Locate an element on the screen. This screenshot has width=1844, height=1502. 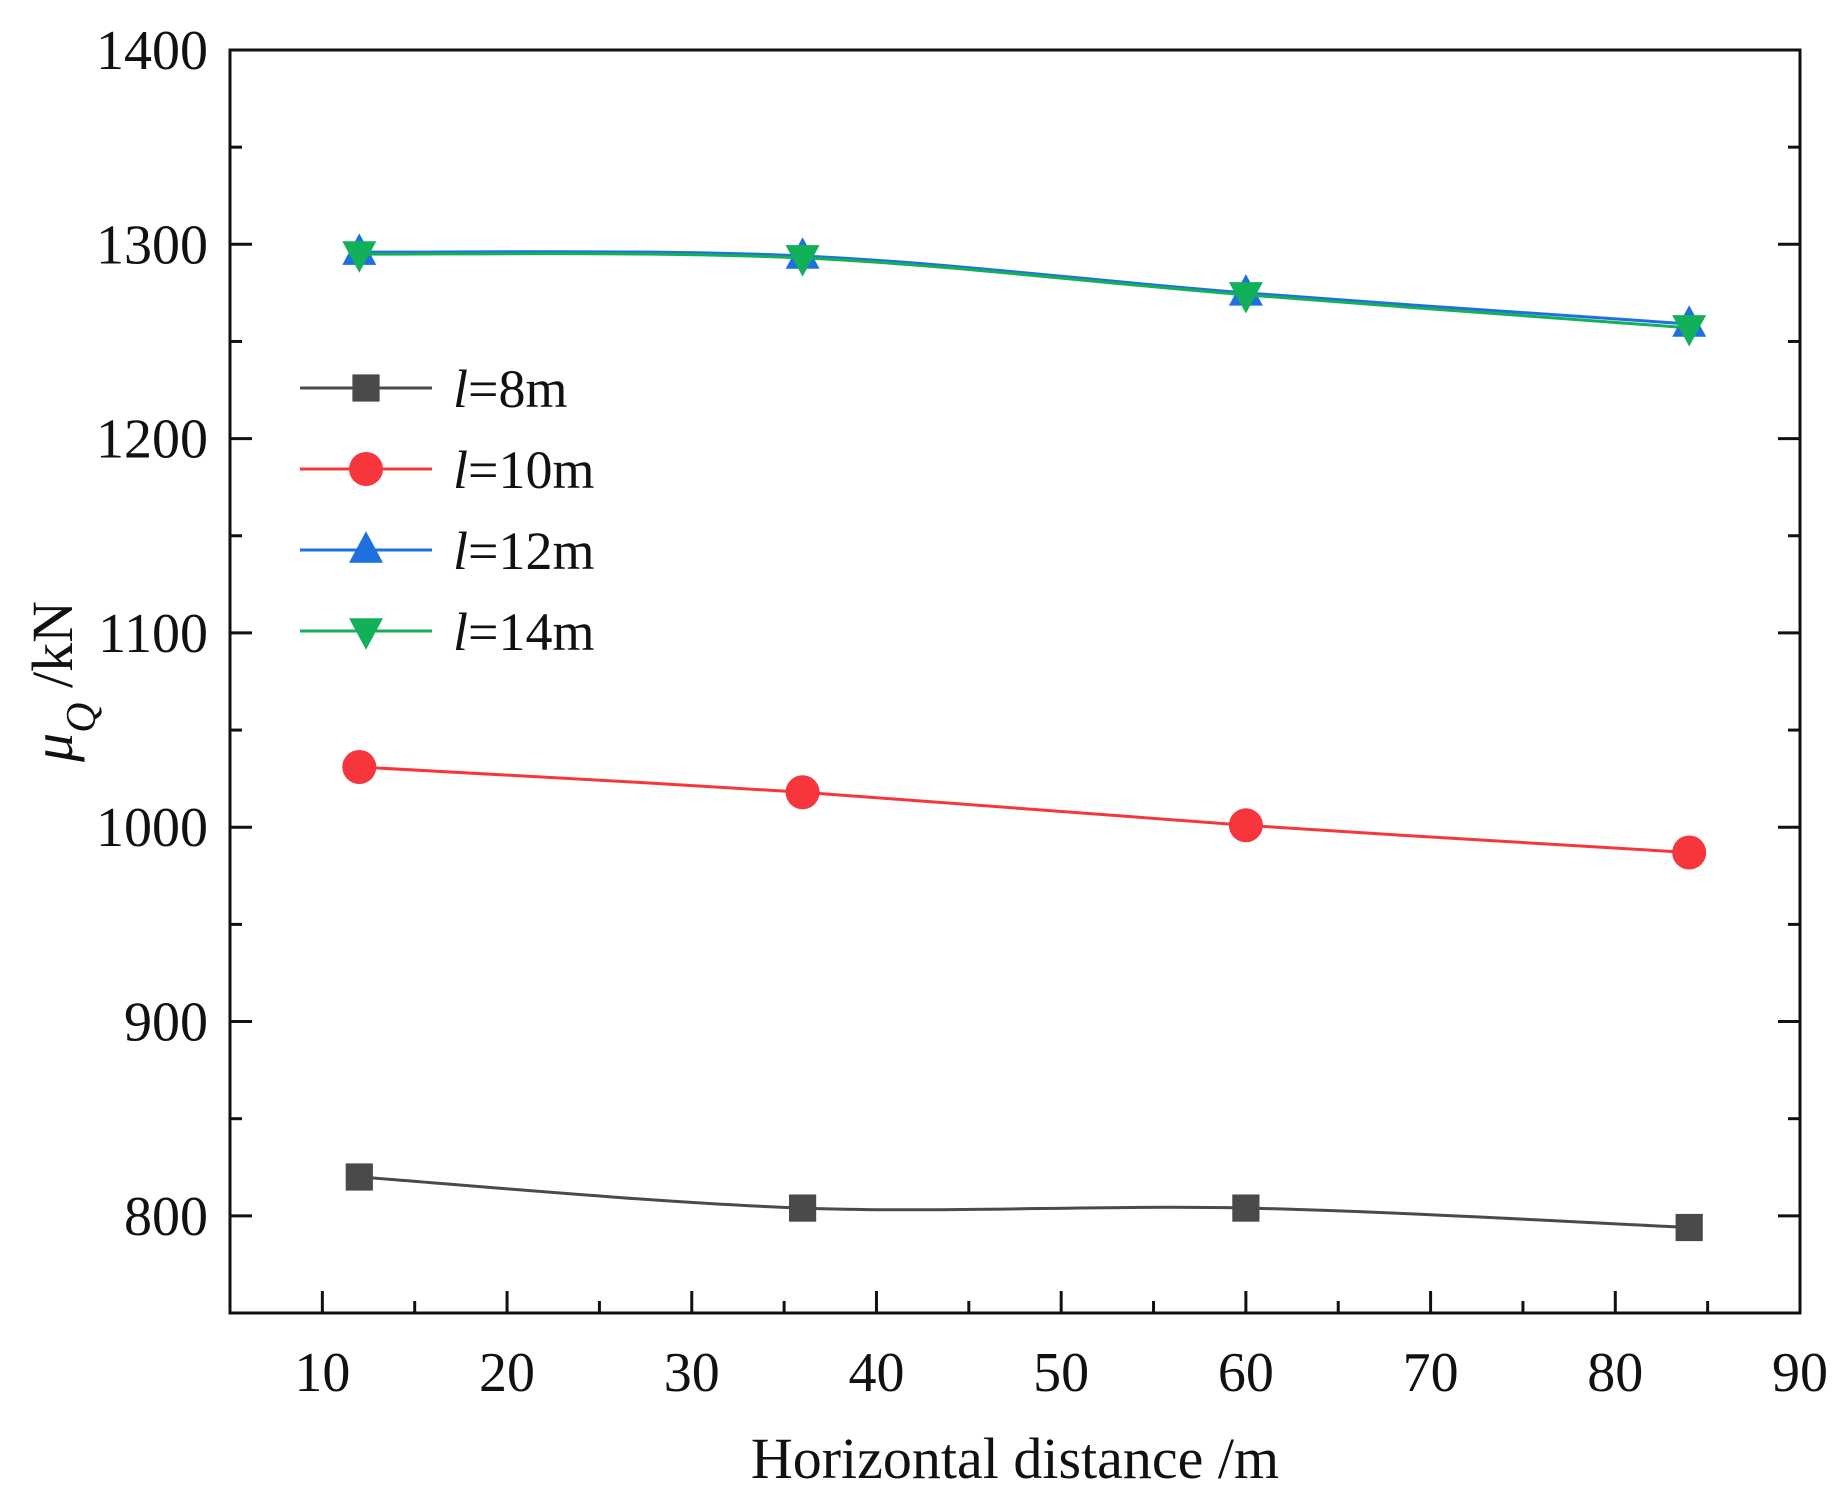
legend-label: l=12m is located at coordinates (523, 551).